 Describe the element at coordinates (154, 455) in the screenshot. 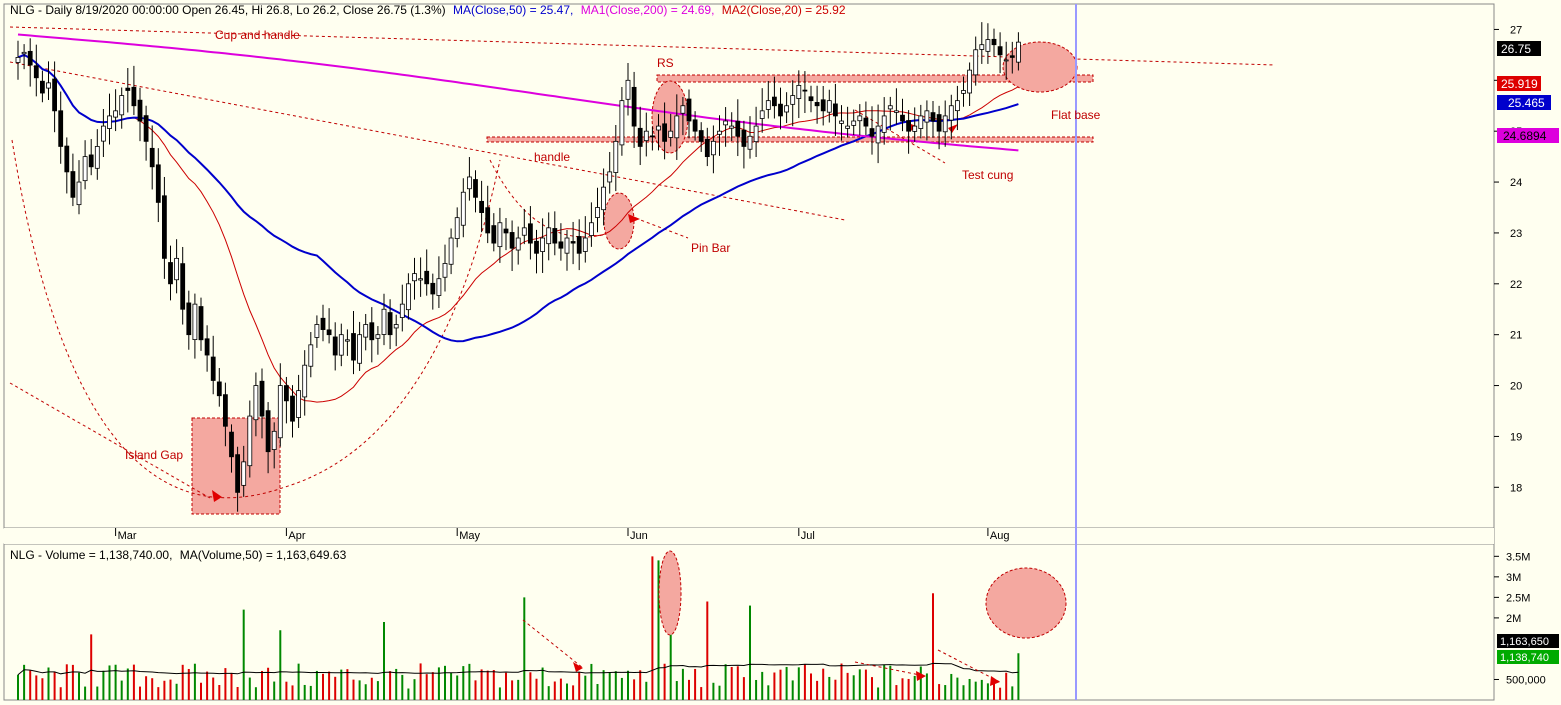

I see `island-label: Island Gap` at that location.